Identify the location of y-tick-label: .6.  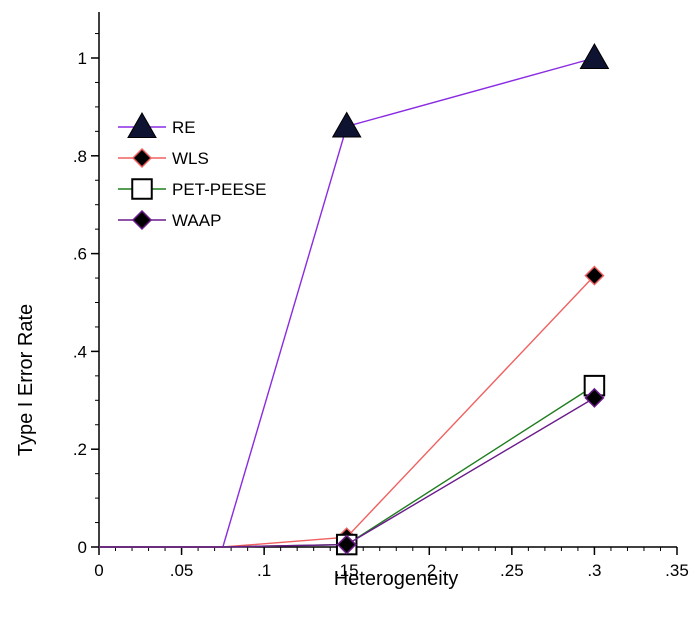
(80, 254).